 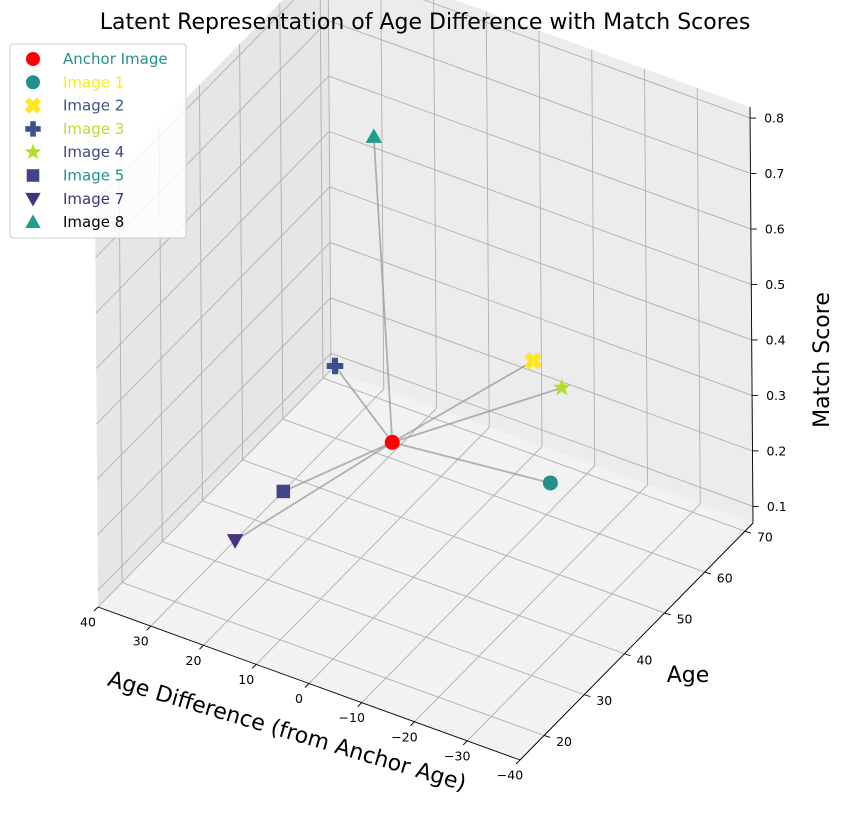 I want to click on z-tick-label: 0.5, so click(x=775, y=284).